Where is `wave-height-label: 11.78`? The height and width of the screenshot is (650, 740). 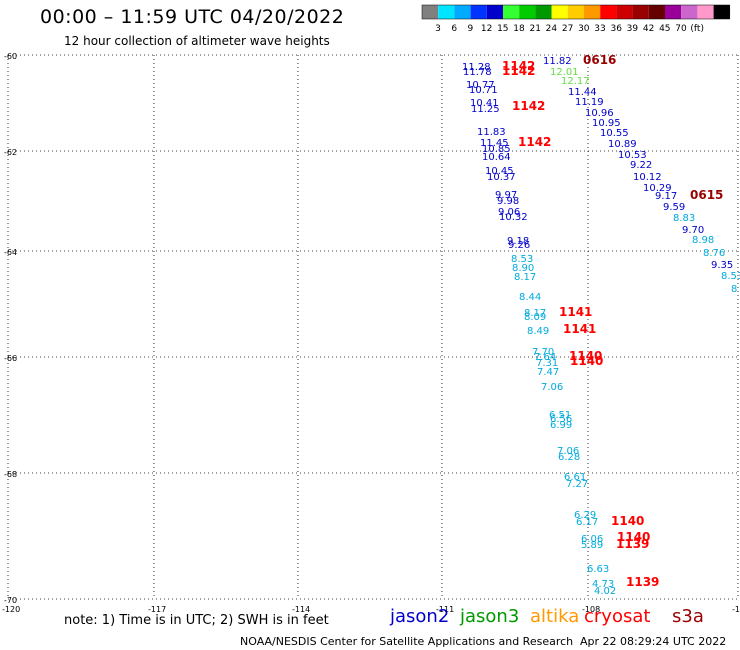
wave-height-label: 11.78 is located at coordinates (477, 72).